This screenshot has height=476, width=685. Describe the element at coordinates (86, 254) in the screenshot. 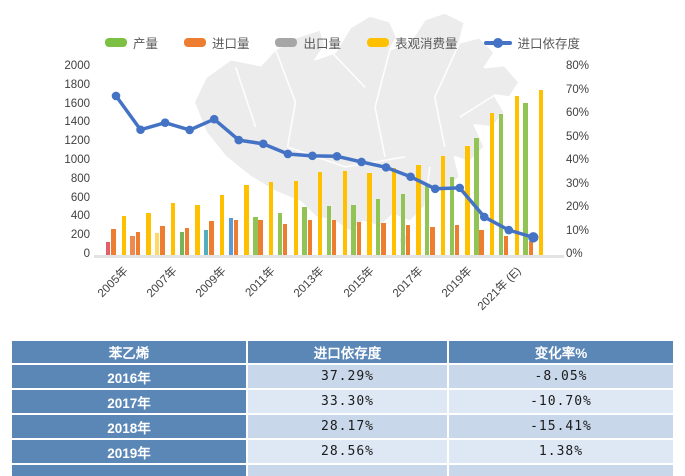

I see `y-axis-left-tick: 0` at that location.